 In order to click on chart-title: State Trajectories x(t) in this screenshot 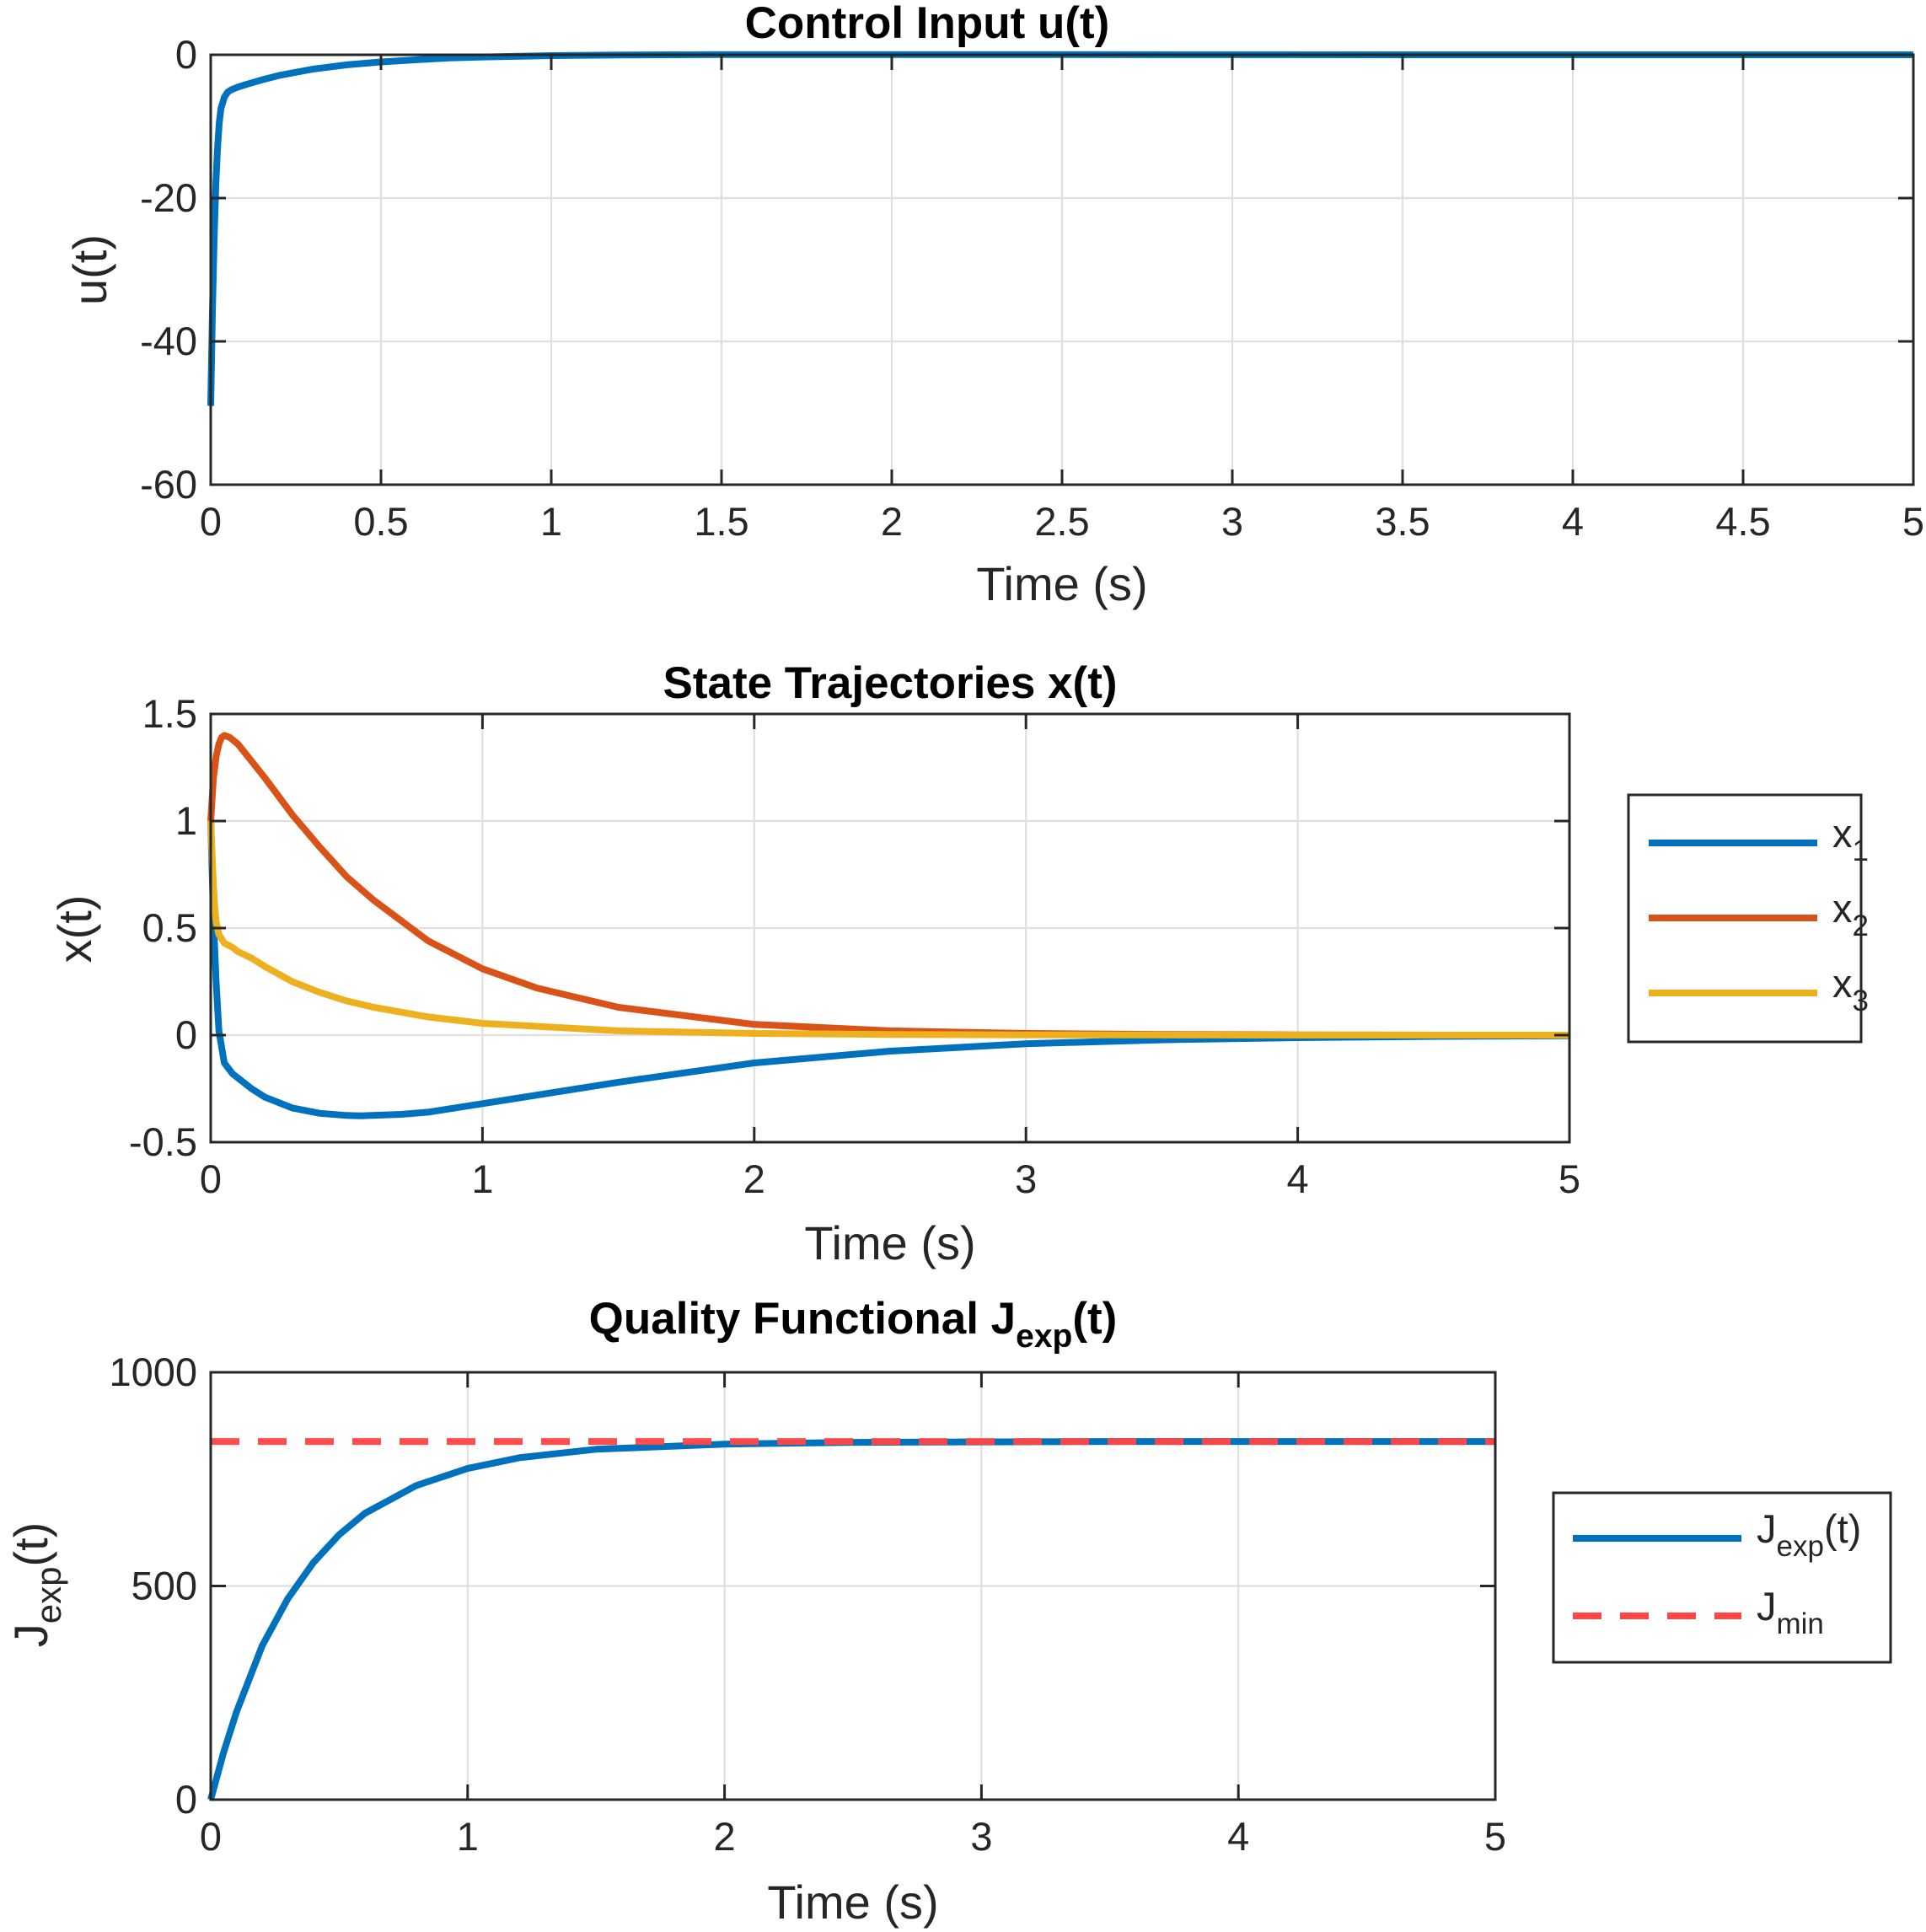, I will do `click(890, 683)`.